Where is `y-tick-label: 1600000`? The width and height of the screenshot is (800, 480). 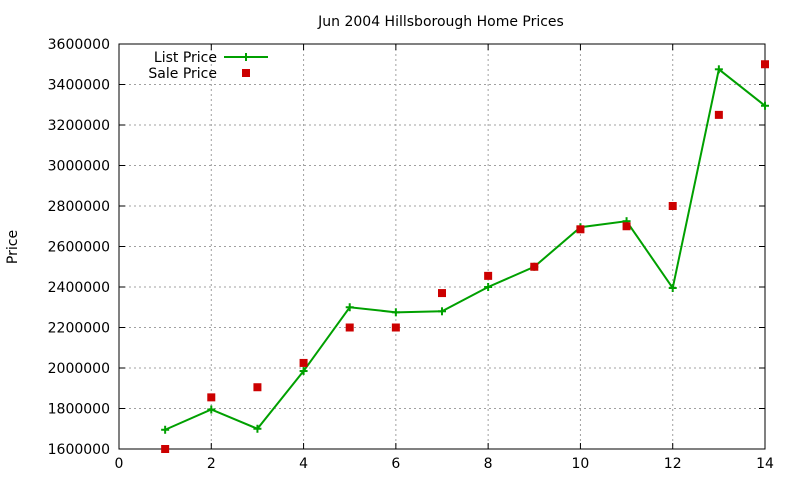
y-tick-label: 1600000 is located at coordinates (79, 450).